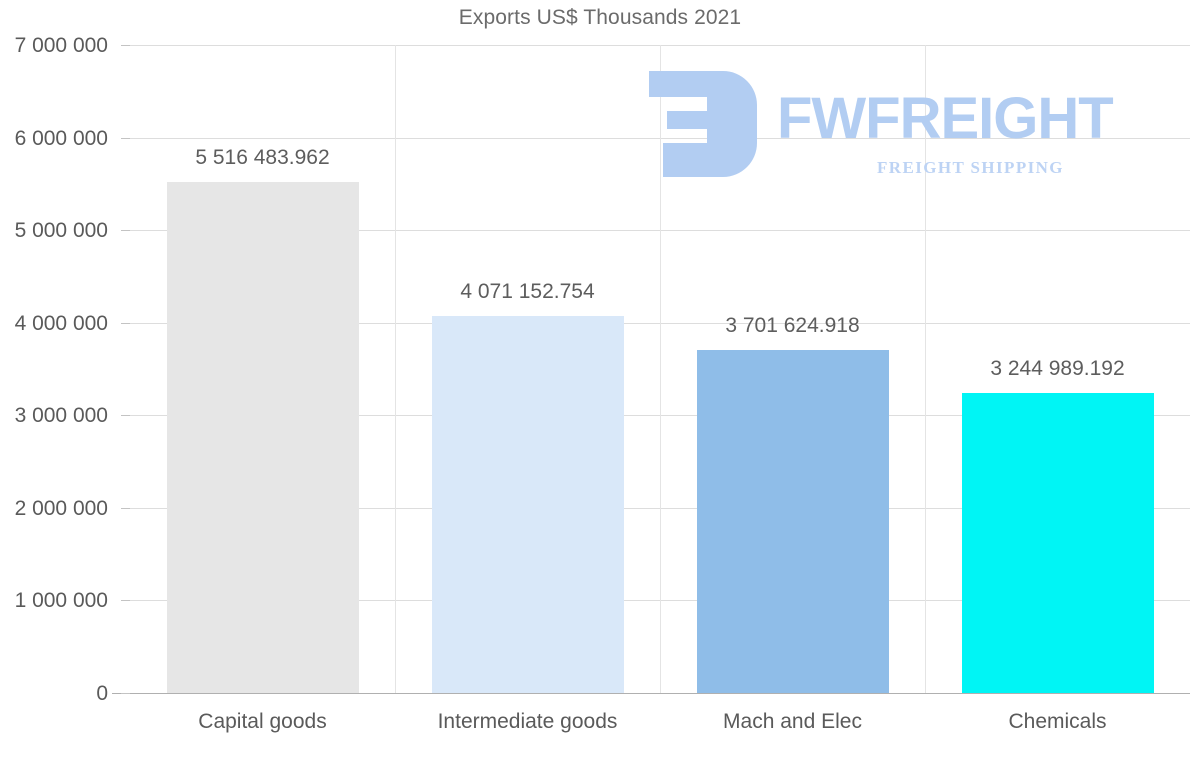 Image resolution: width=1200 pixels, height=763 pixels. Describe the element at coordinates (61, 601) in the screenshot. I see `y-axis-tick-label: 1 000 000` at that location.